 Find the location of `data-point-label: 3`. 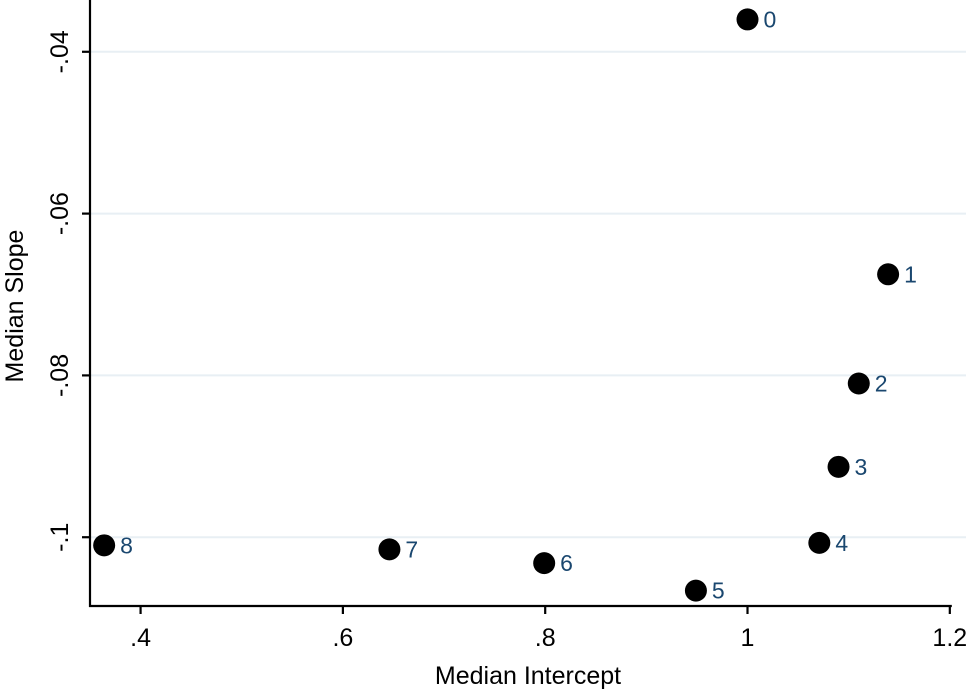

data-point-label: 3 is located at coordinates (861, 467).